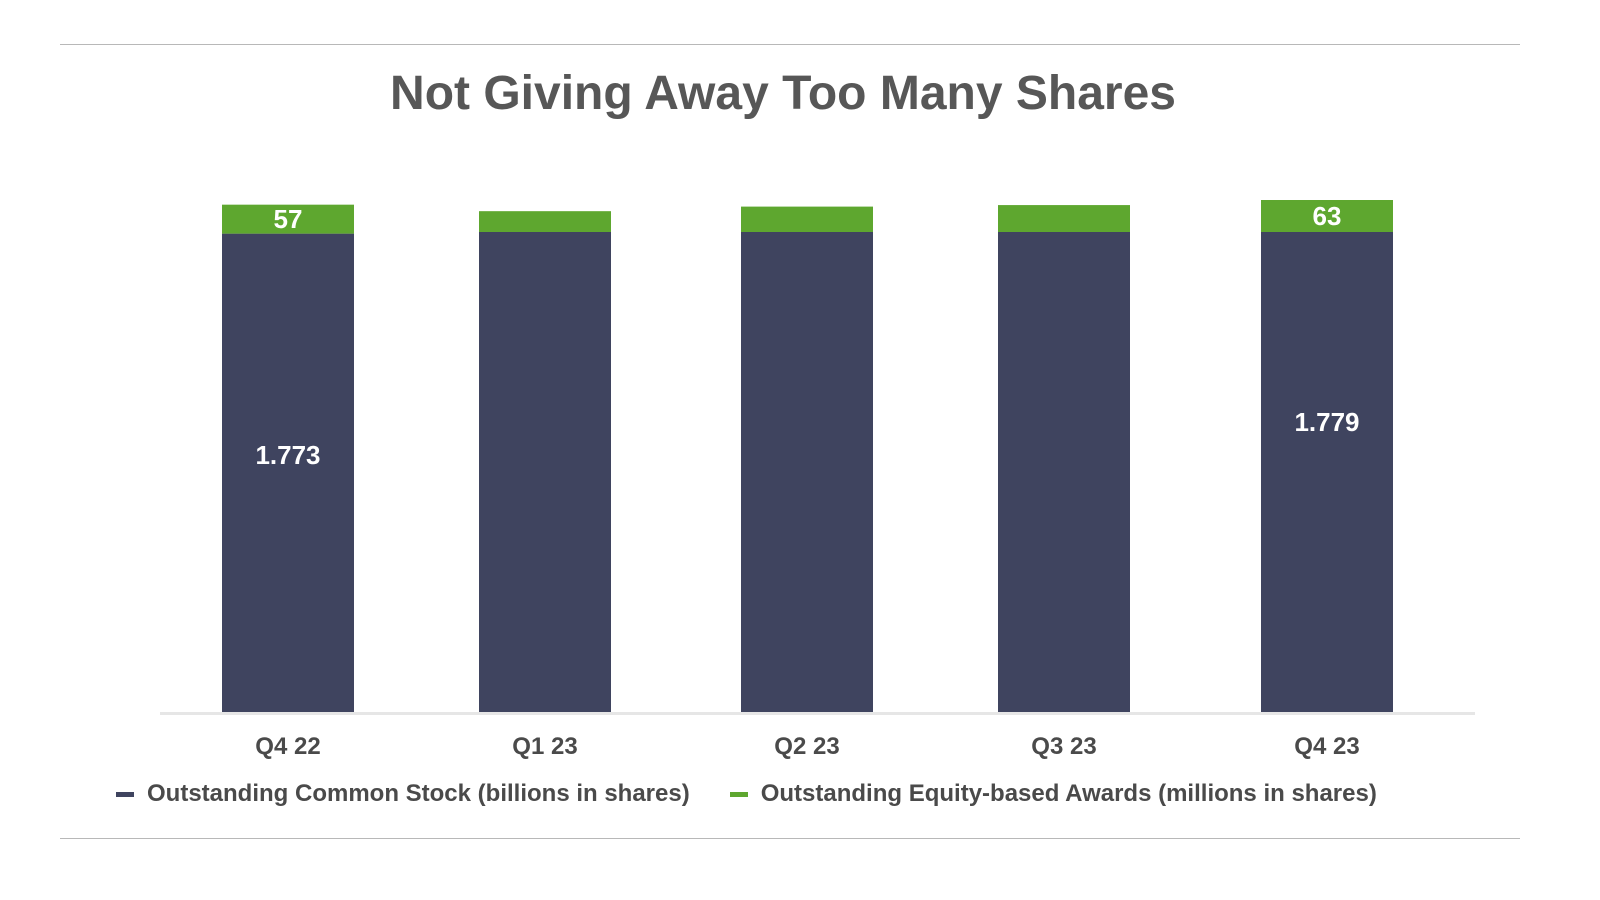 Image resolution: width=1600 pixels, height=900 pixels. What do you see at coordinates (817, 713) in the screenshot?
I see `x-axis-line` at bounding box center [817, 713].